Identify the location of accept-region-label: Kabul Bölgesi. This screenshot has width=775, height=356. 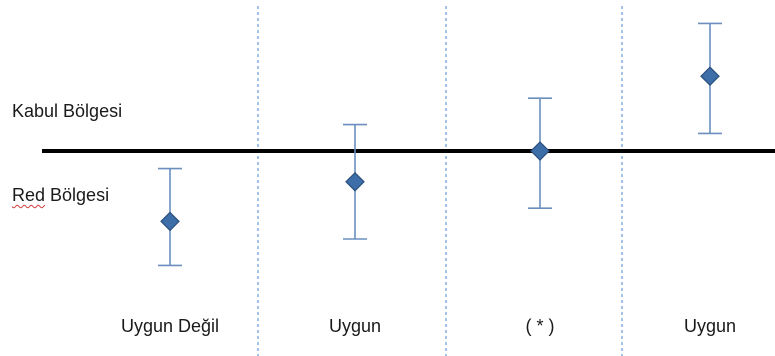
(67, 111).